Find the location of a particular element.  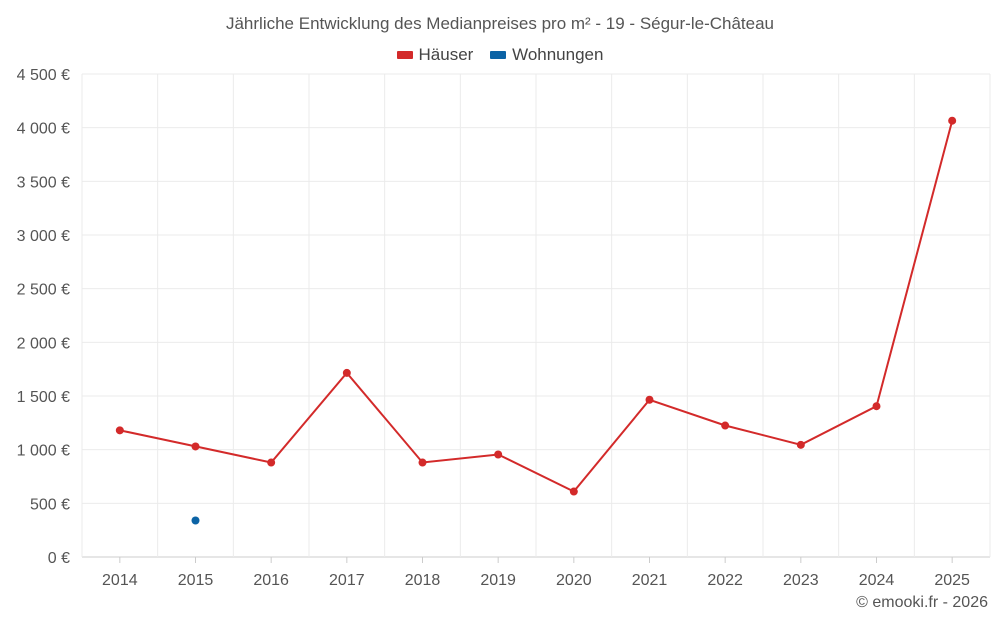

legend-item-wohnungen: Wohnungen is located at coordinates (546, 55).